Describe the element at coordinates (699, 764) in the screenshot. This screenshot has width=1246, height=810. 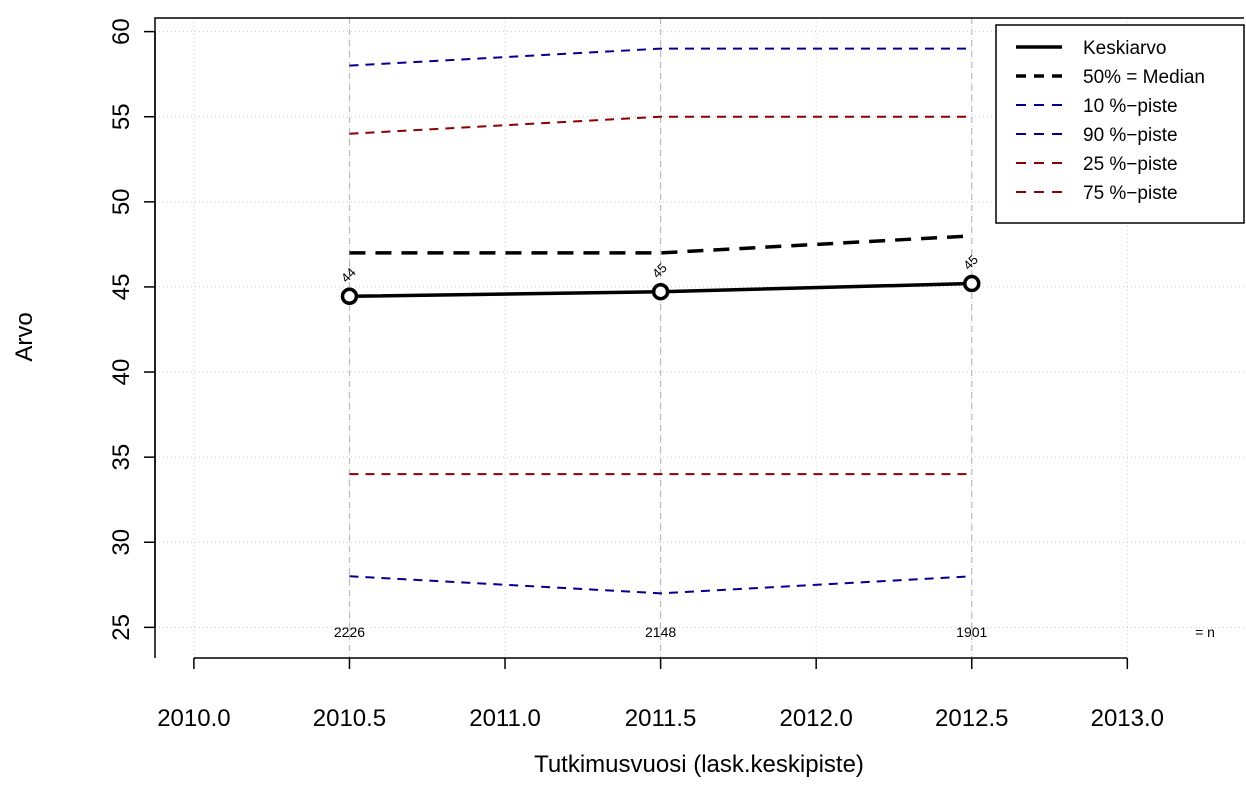
I see `x-axis-label: Tutkimusvuosi (lask.keskipiste)` at that location.